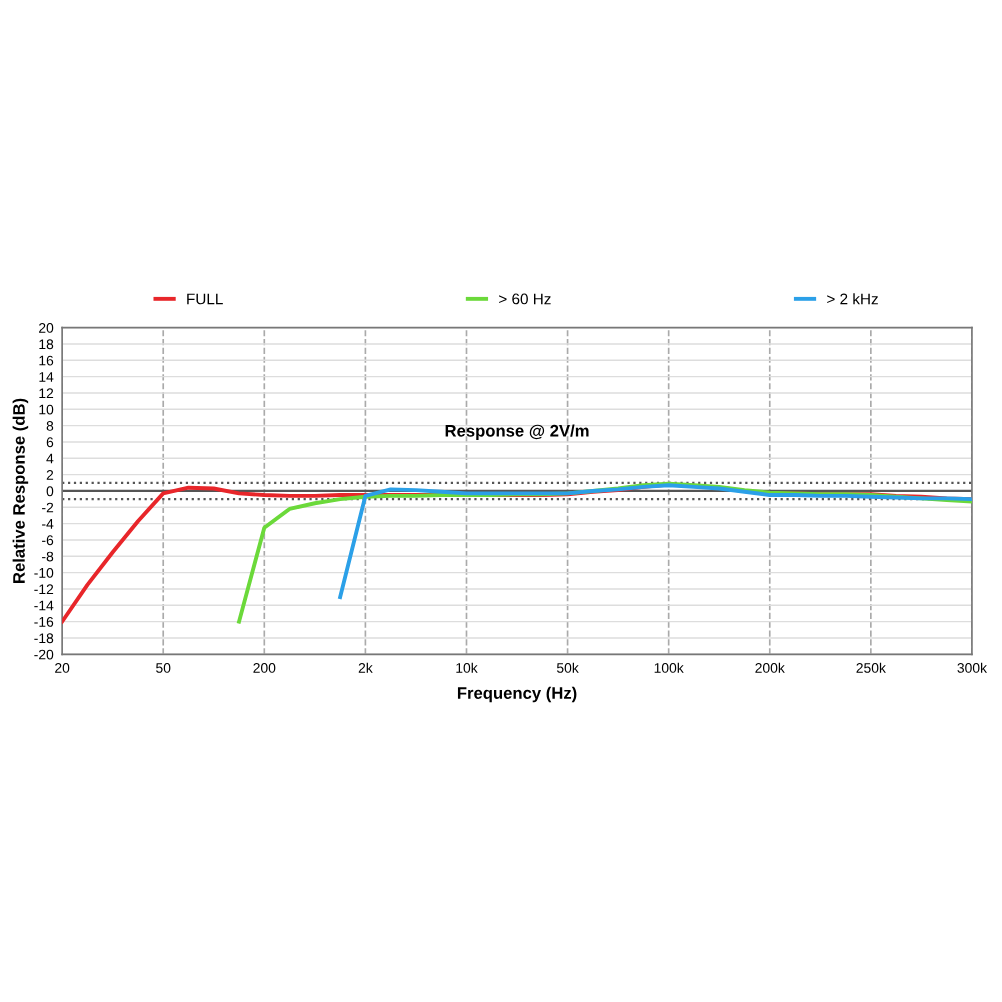 Image resolution: width=1002 pixels, height=1002 pixels. Describe the element at coordinates (517, 432) in the screenshot. I see `text: Response @ 2V/m` at that location.